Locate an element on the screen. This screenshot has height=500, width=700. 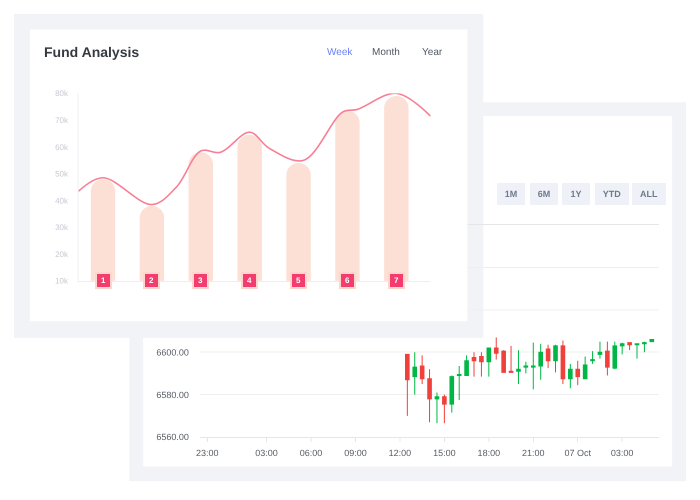
x-tick-label: 06:00 is located at coordinates (311, 453).